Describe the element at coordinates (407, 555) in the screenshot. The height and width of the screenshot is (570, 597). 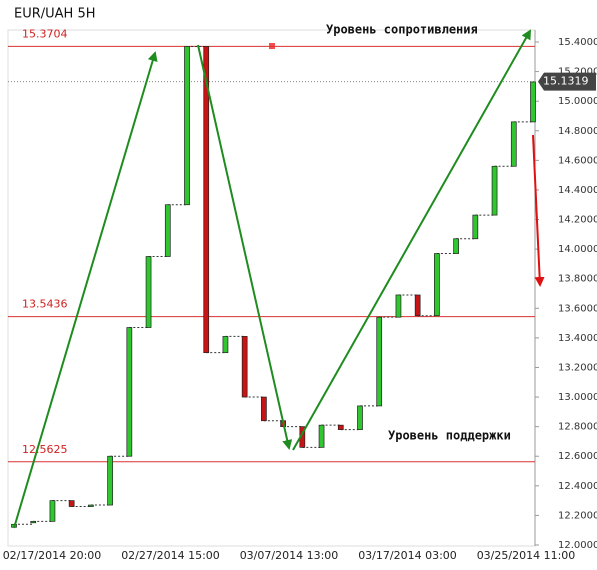
I see `x-tick-label: 03/17/2014 03:00` at that location.